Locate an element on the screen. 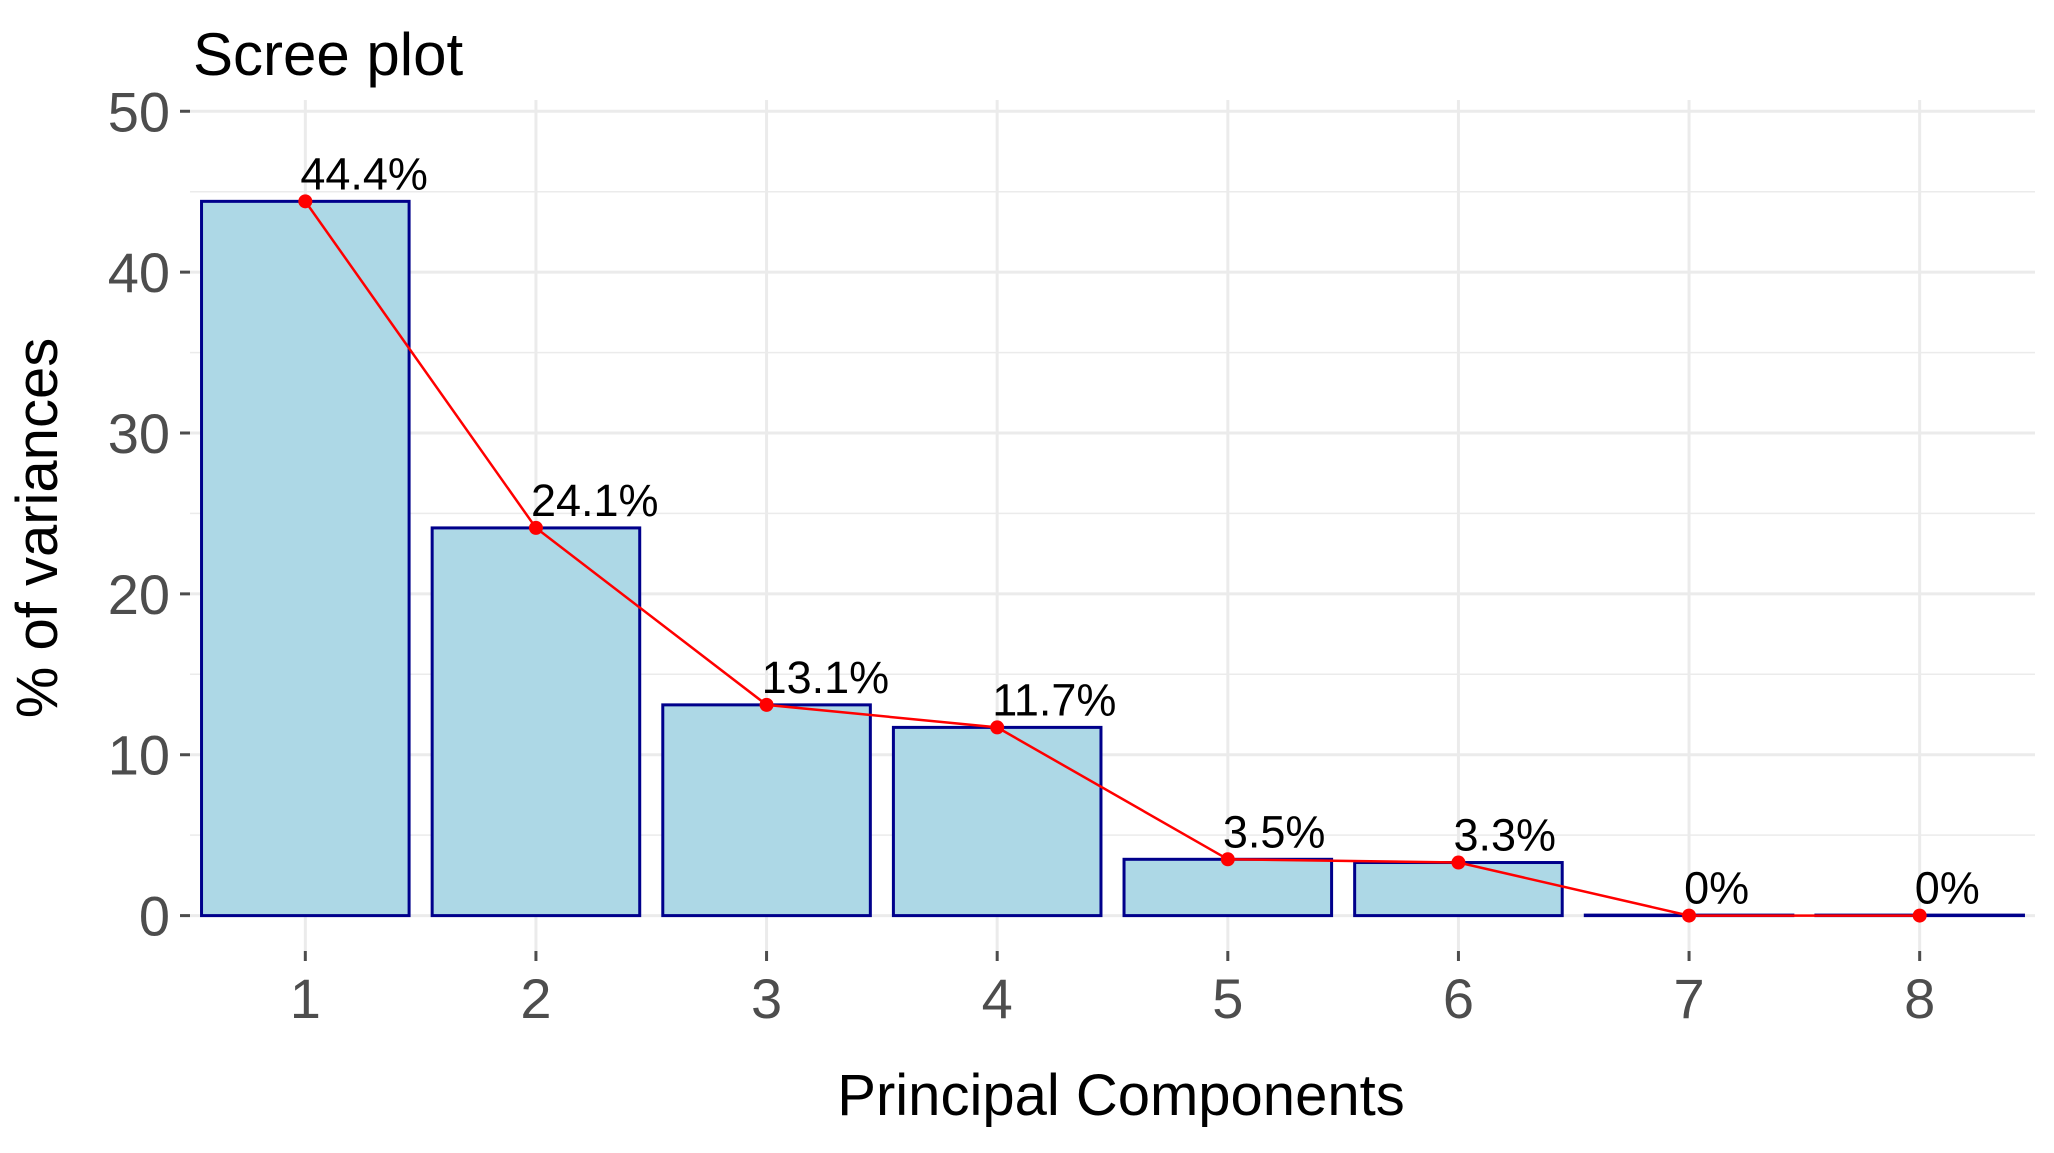 This screenshot has width=2054, height=1153. x-tick-label: 3 is located at coordinates (766, 998).